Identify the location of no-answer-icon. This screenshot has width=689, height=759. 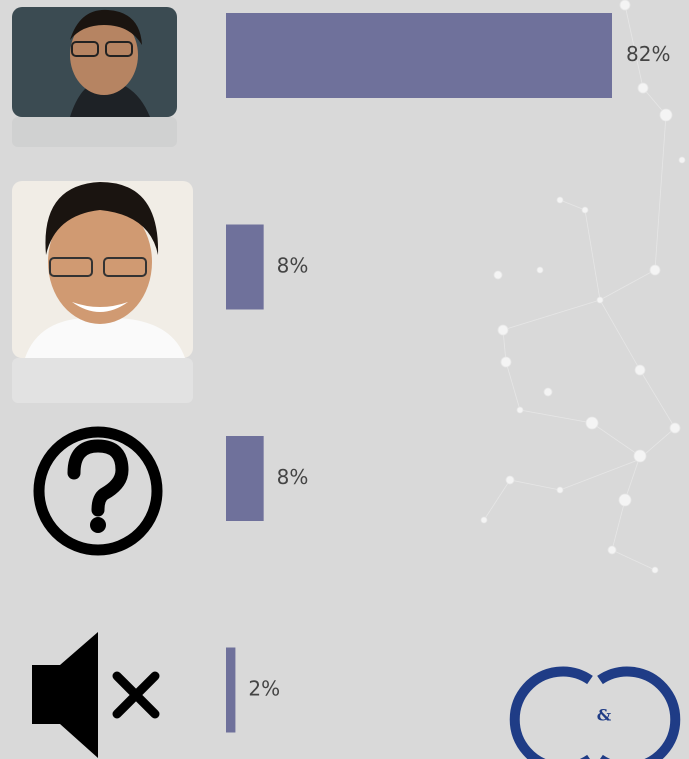
(96, 695).